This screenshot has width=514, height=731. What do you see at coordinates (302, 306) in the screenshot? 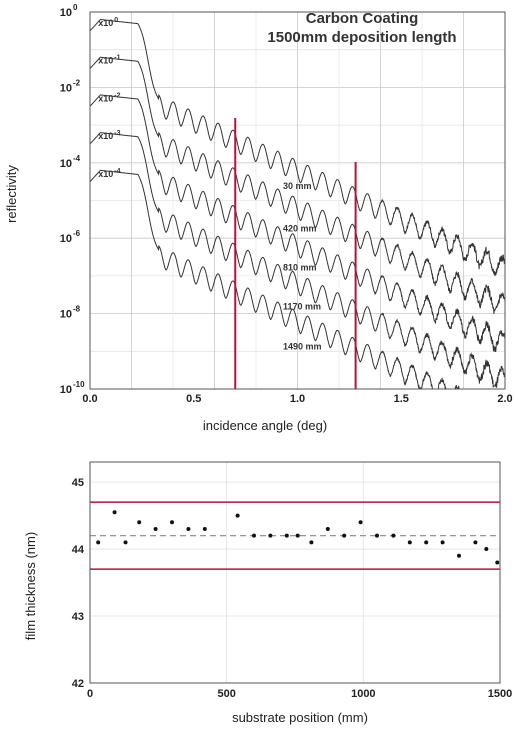
I see `series-label: 1170 mm` at bounding box center [302, 306].